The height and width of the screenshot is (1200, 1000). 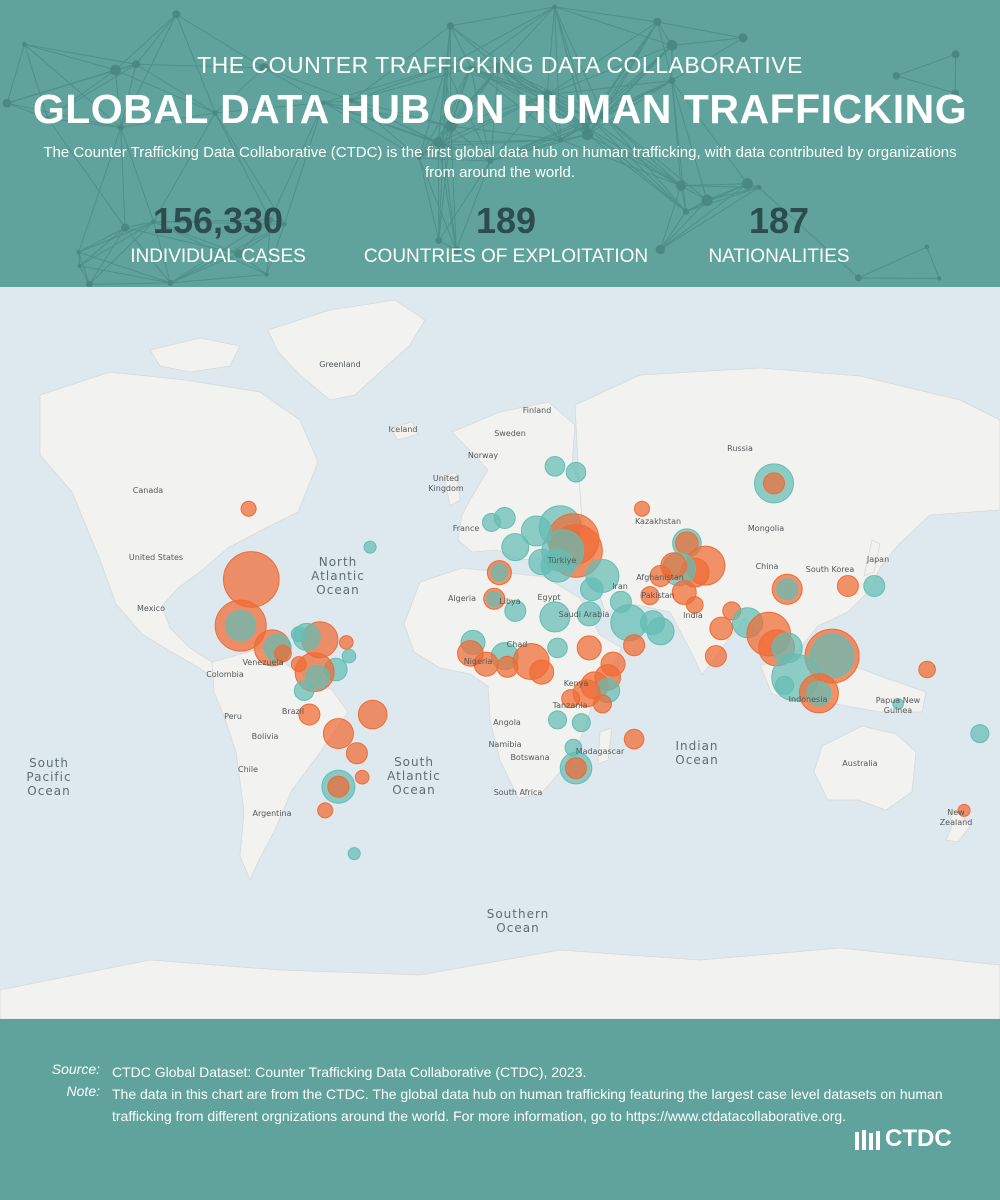 What do you see at coordinates (148, 490) in the screenshot?
I see `country-label-canada: Canada` at bounding box center [148, 490].